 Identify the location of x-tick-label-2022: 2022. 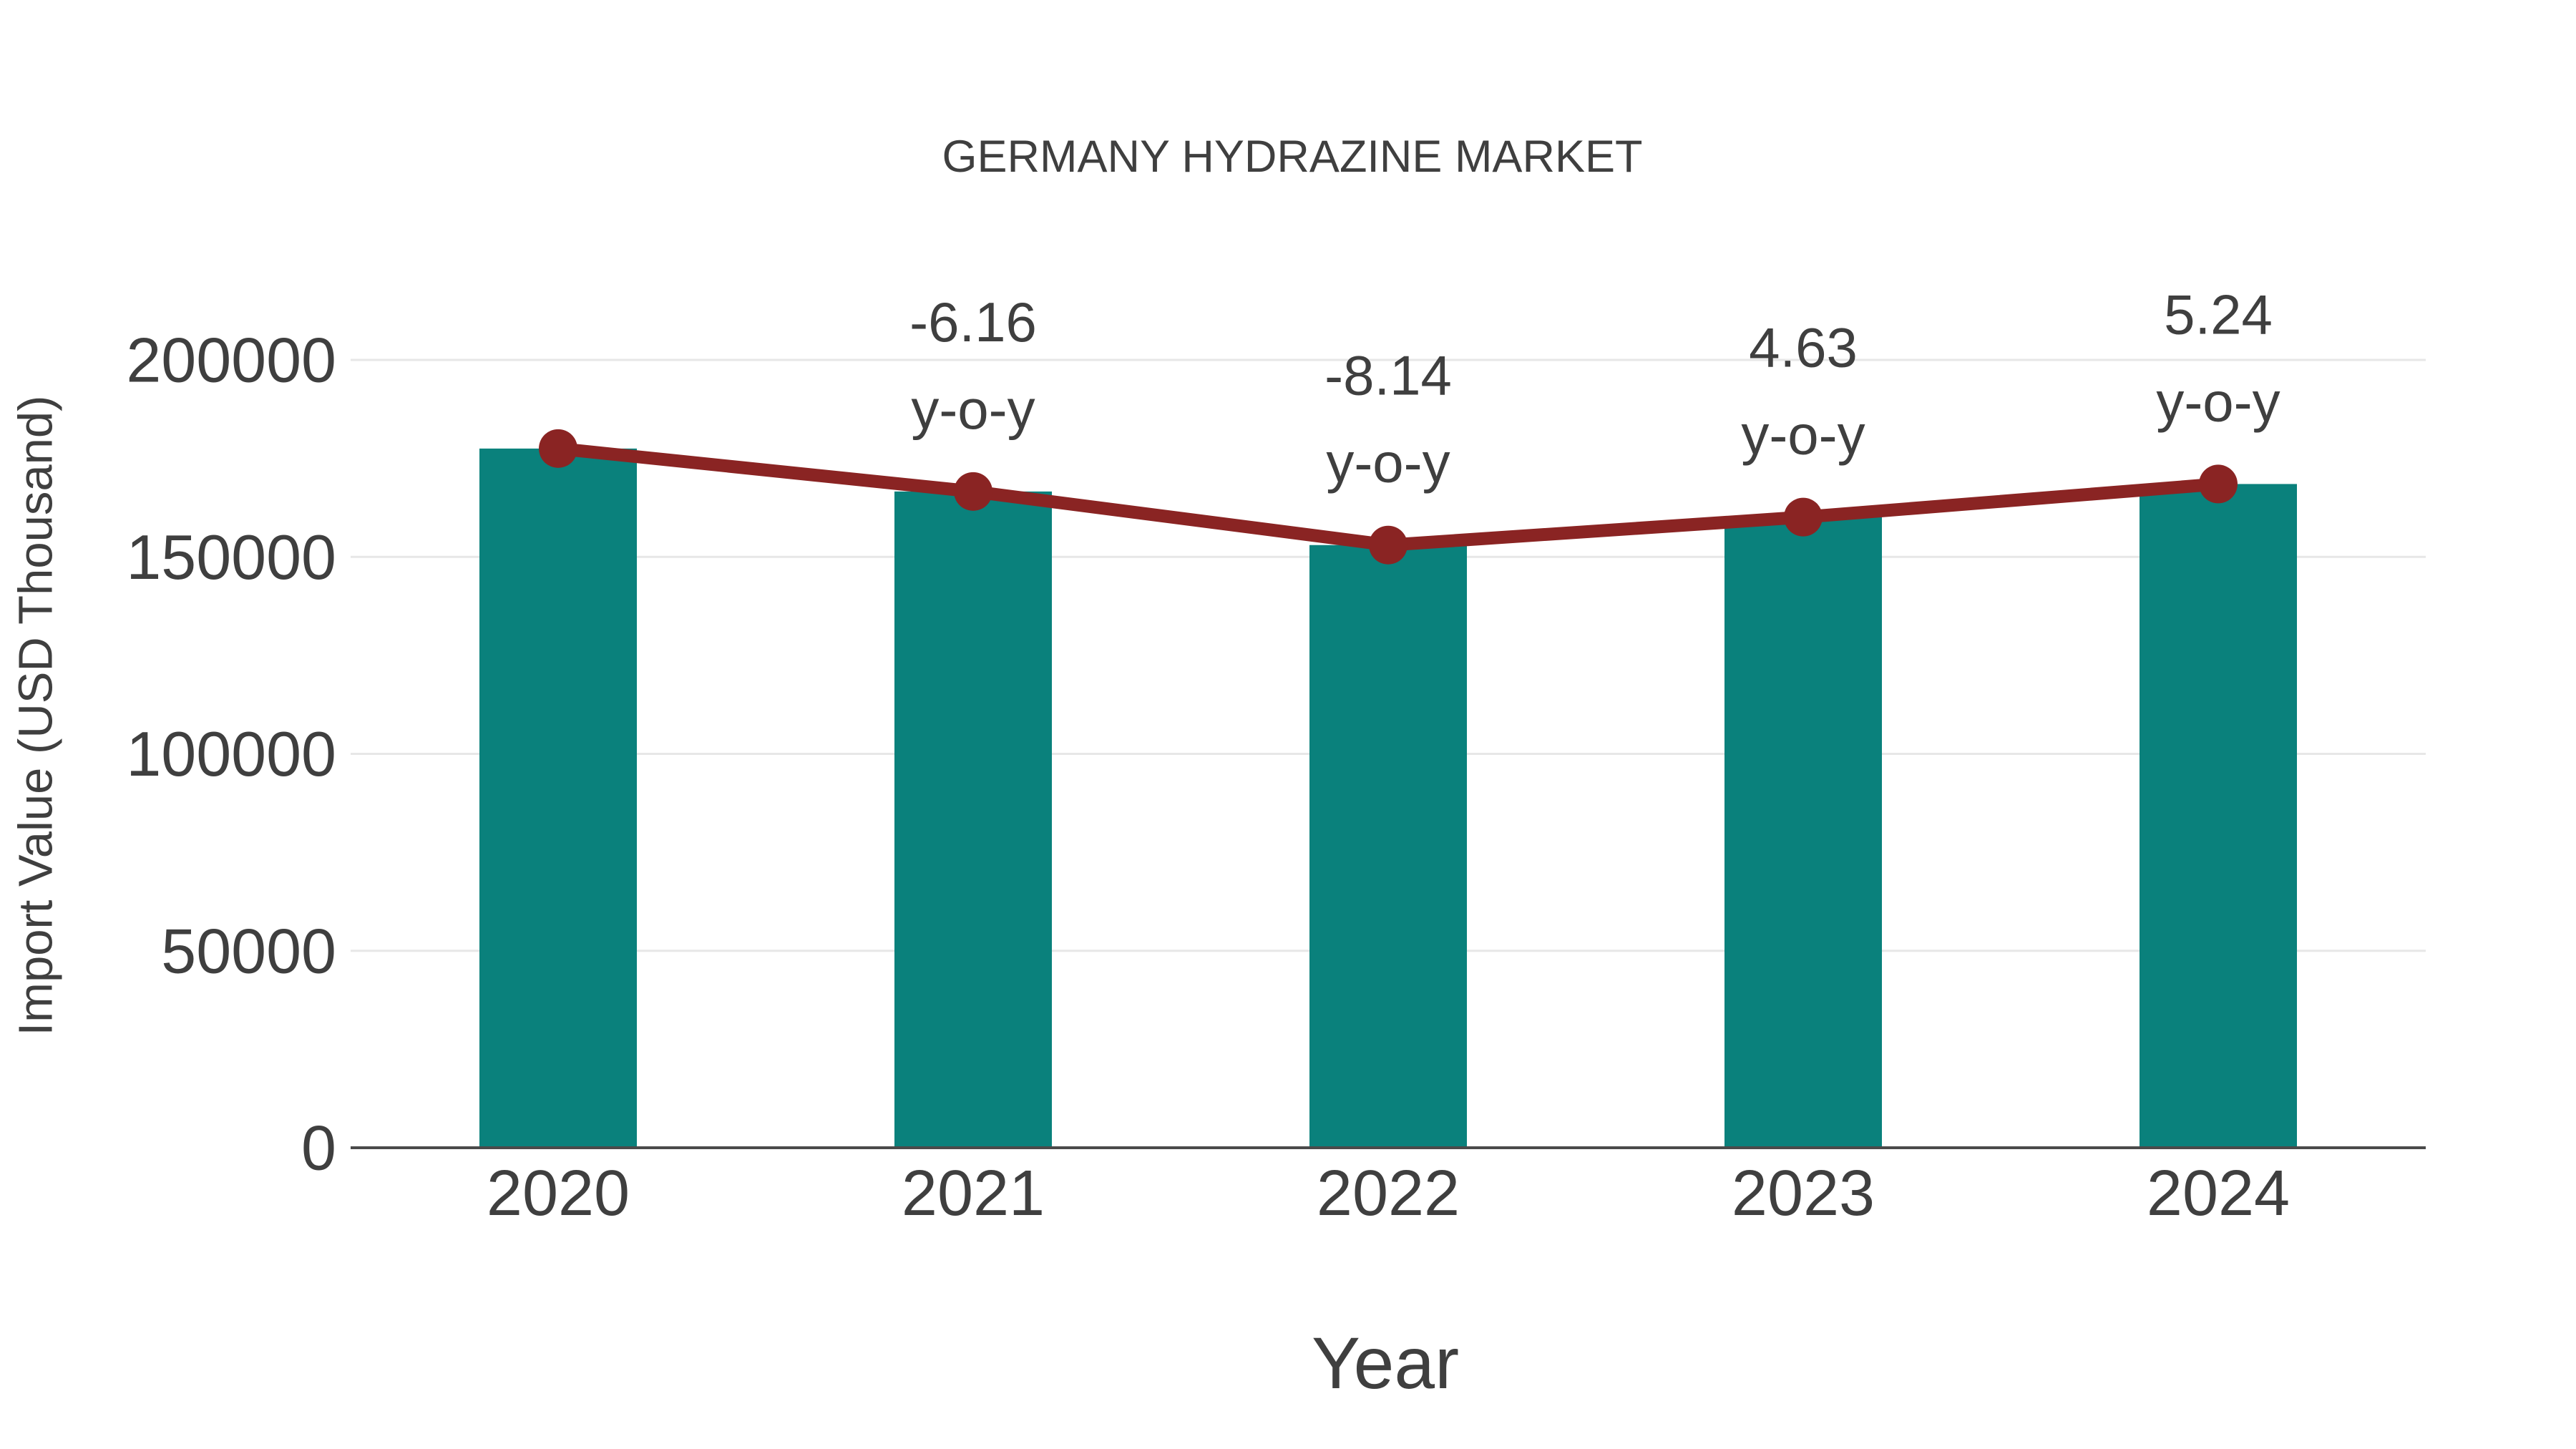
(1388, 1193).